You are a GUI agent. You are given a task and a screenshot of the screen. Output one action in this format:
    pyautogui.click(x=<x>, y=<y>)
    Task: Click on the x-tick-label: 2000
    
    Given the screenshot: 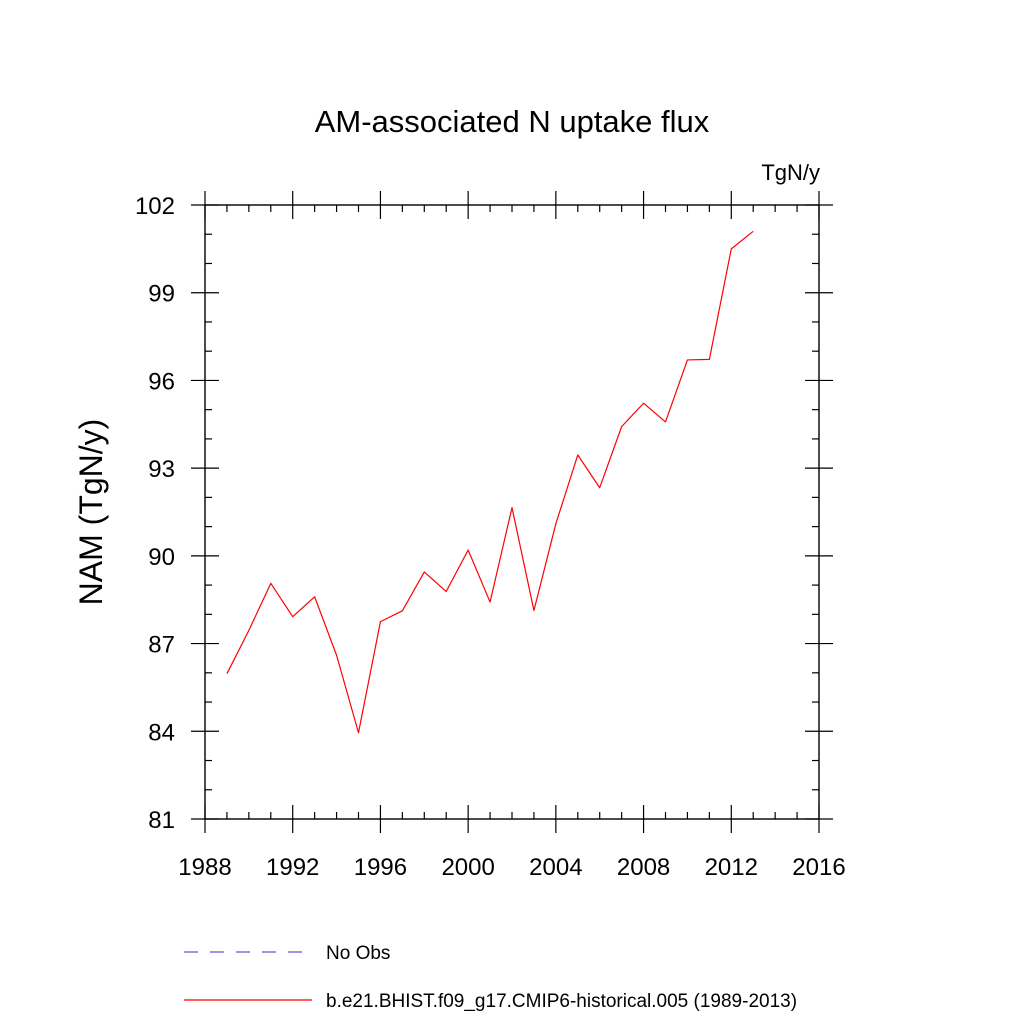 What is the action you would take?
    pyautogui.click(x=467, y=867)
    